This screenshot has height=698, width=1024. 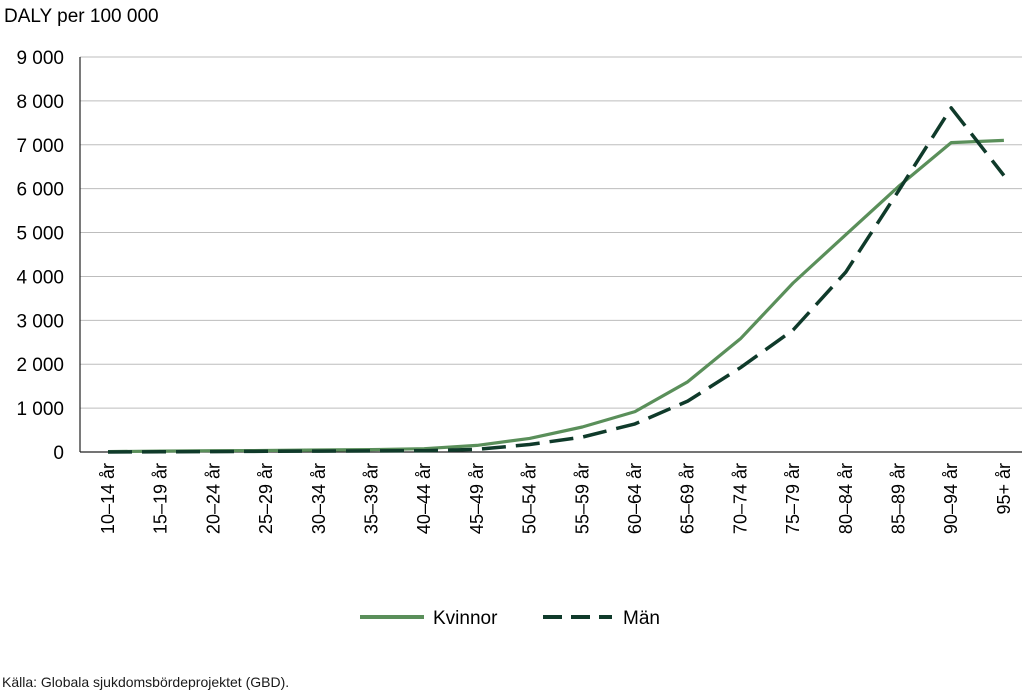 What do you see at coordinates (951, 498) in the screenshot?
I see `x-tick-label: 90–94 år` at bounding box center [951, 498].